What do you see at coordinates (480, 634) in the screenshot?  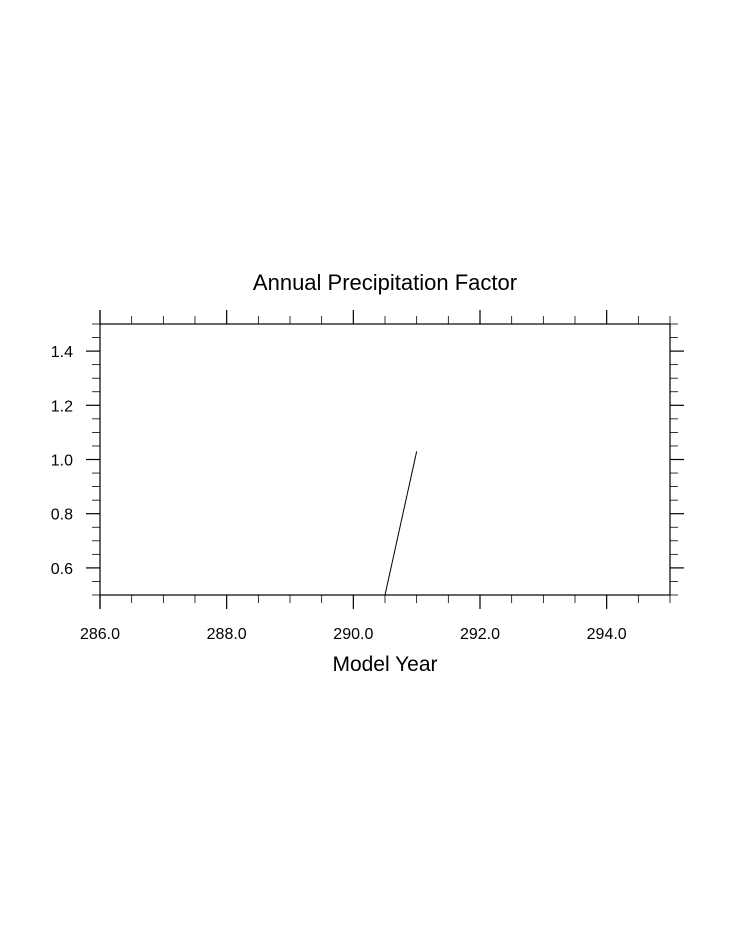 I see `x-tick-label: 292.0` at bounding box center [480, 634].